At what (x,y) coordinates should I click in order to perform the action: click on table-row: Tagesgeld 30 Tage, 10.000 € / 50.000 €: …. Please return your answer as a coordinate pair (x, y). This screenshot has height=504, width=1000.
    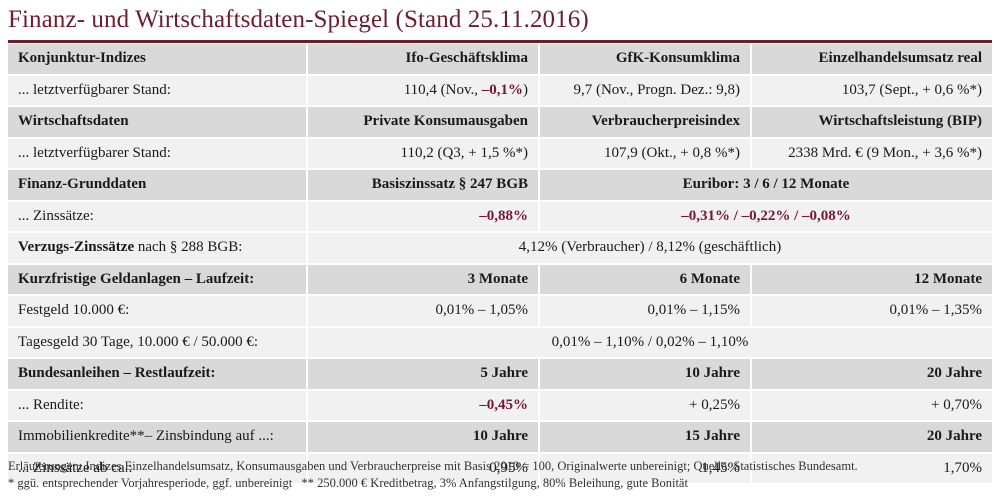
    Looking at the image, I should click on (500, 343).